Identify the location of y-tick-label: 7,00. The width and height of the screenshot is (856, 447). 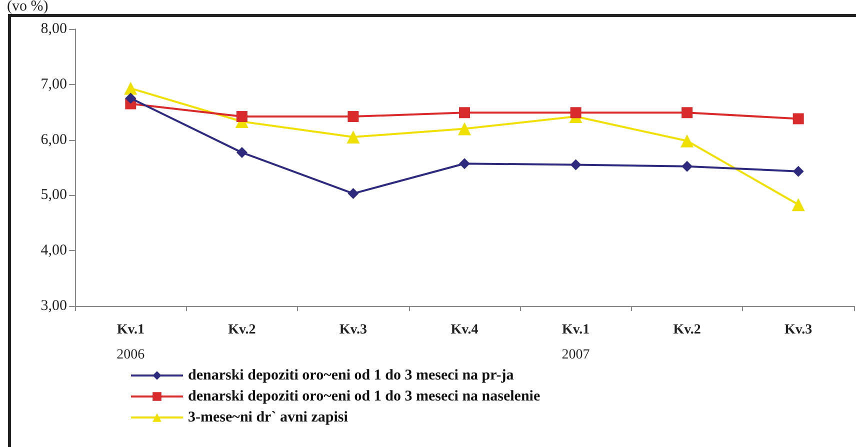
(53, 84).